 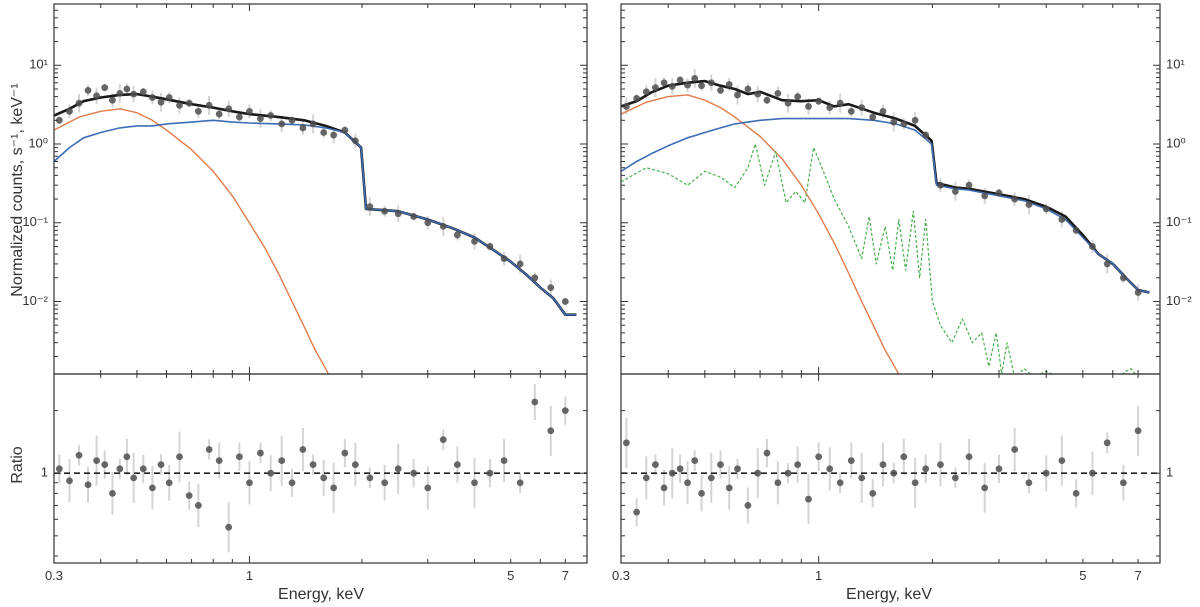 What do you see at coordinates (1169, 472) in the screenshot?
I see `y-tick-label: 1` at bounding box center [1169, 472].